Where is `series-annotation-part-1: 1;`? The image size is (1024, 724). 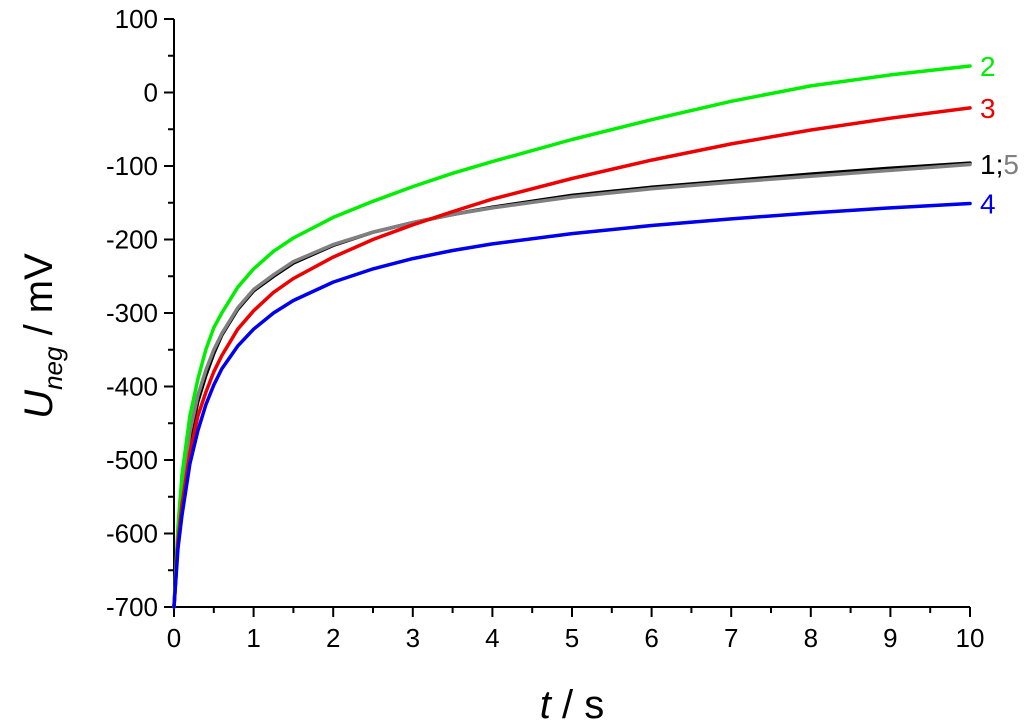
series-annotation-part-1: 1; is located at coordinates (991, 164).